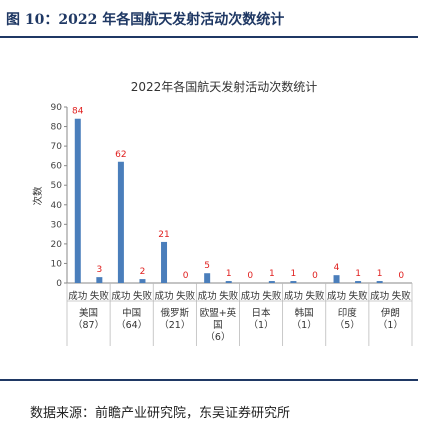 This screenshot has height=421, width=430. I want to click on y-tick-label: 10, so click(57, 264).